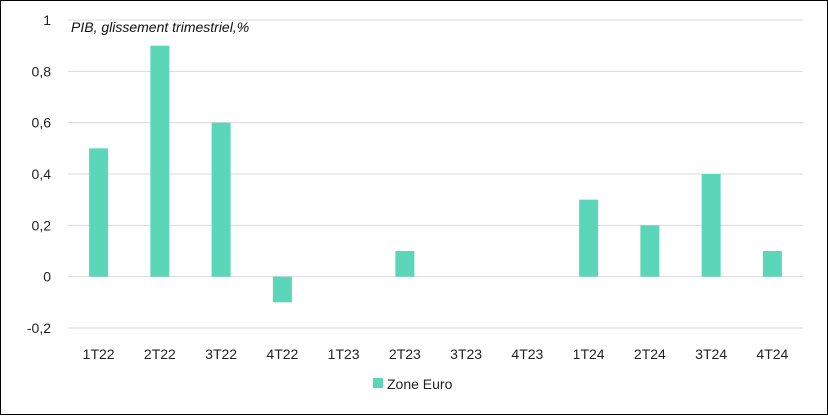  Describe the element at coordinates (420, 384) in the screenshot. I see `legend-label-zone-euro: Zone Euro` at that location.